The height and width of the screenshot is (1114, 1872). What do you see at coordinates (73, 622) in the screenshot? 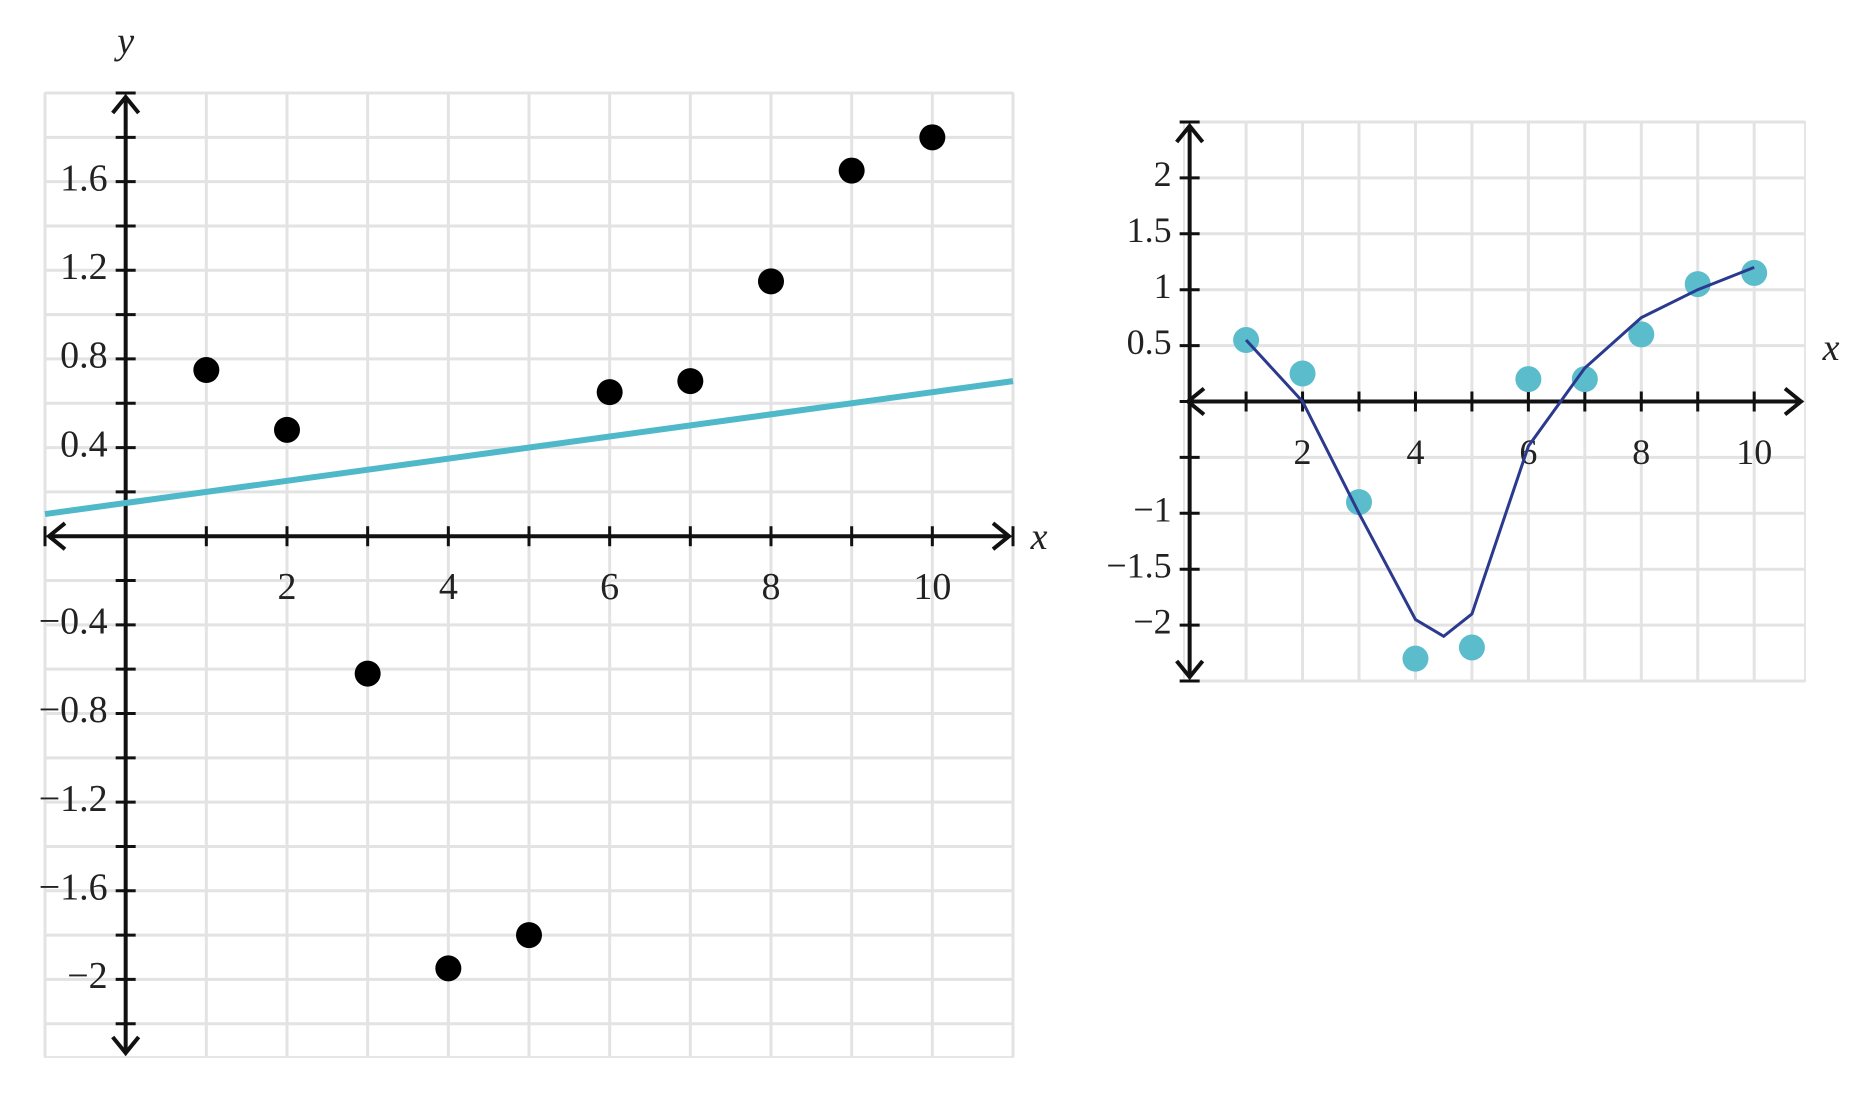
I see `y-tick-label: −0.4` at bounding box center [73, 622].